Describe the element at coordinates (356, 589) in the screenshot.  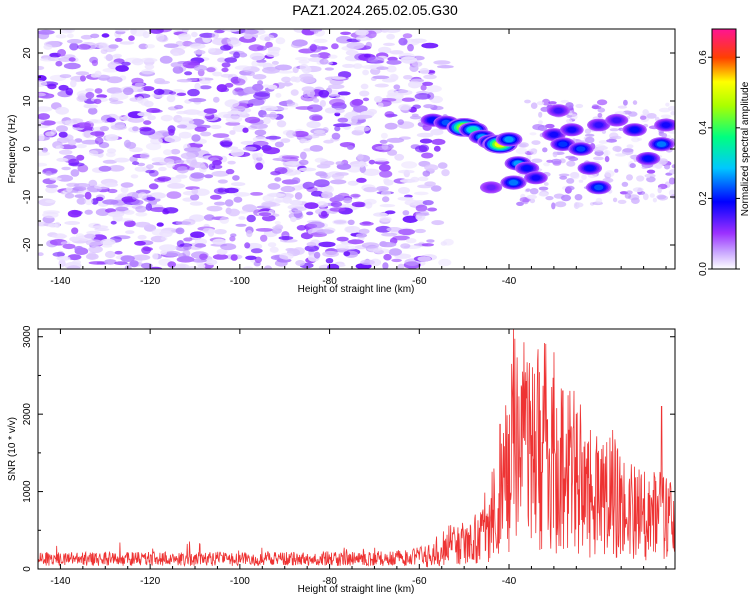
I see `bottom-x-axis-label: Height of straight line (km)` at that location.